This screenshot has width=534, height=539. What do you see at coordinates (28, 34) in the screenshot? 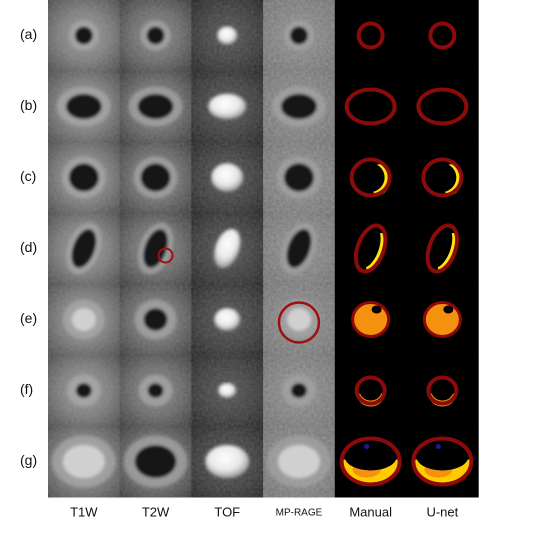
I see `row-label: (a)` at bounding box center [28, 34].